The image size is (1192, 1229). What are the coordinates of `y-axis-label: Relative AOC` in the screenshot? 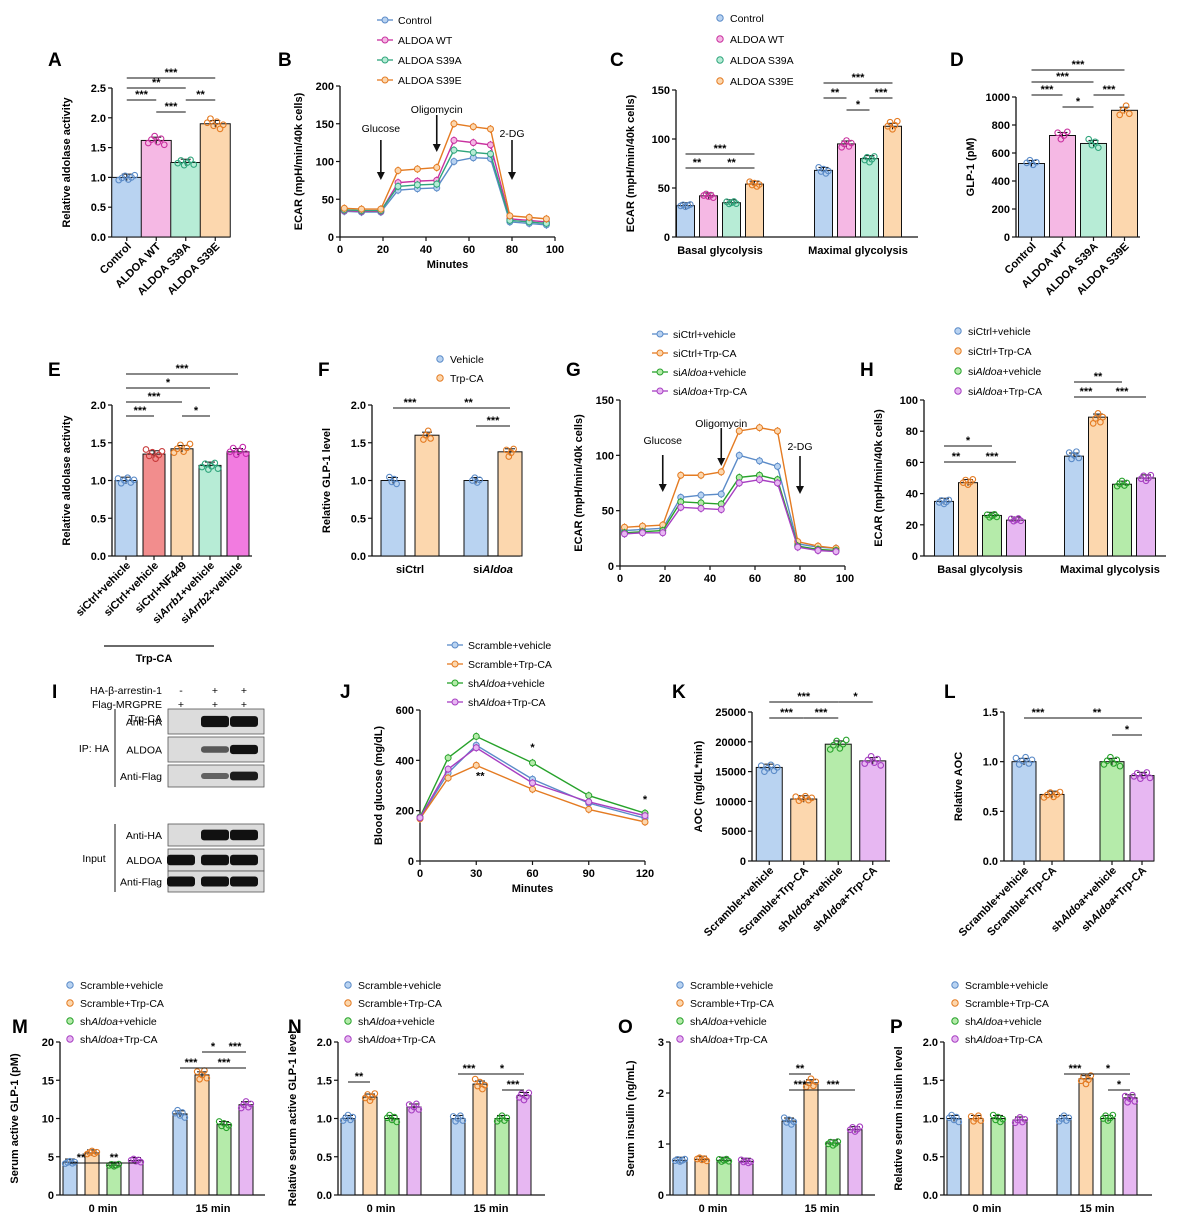 It's located at (959, 786).